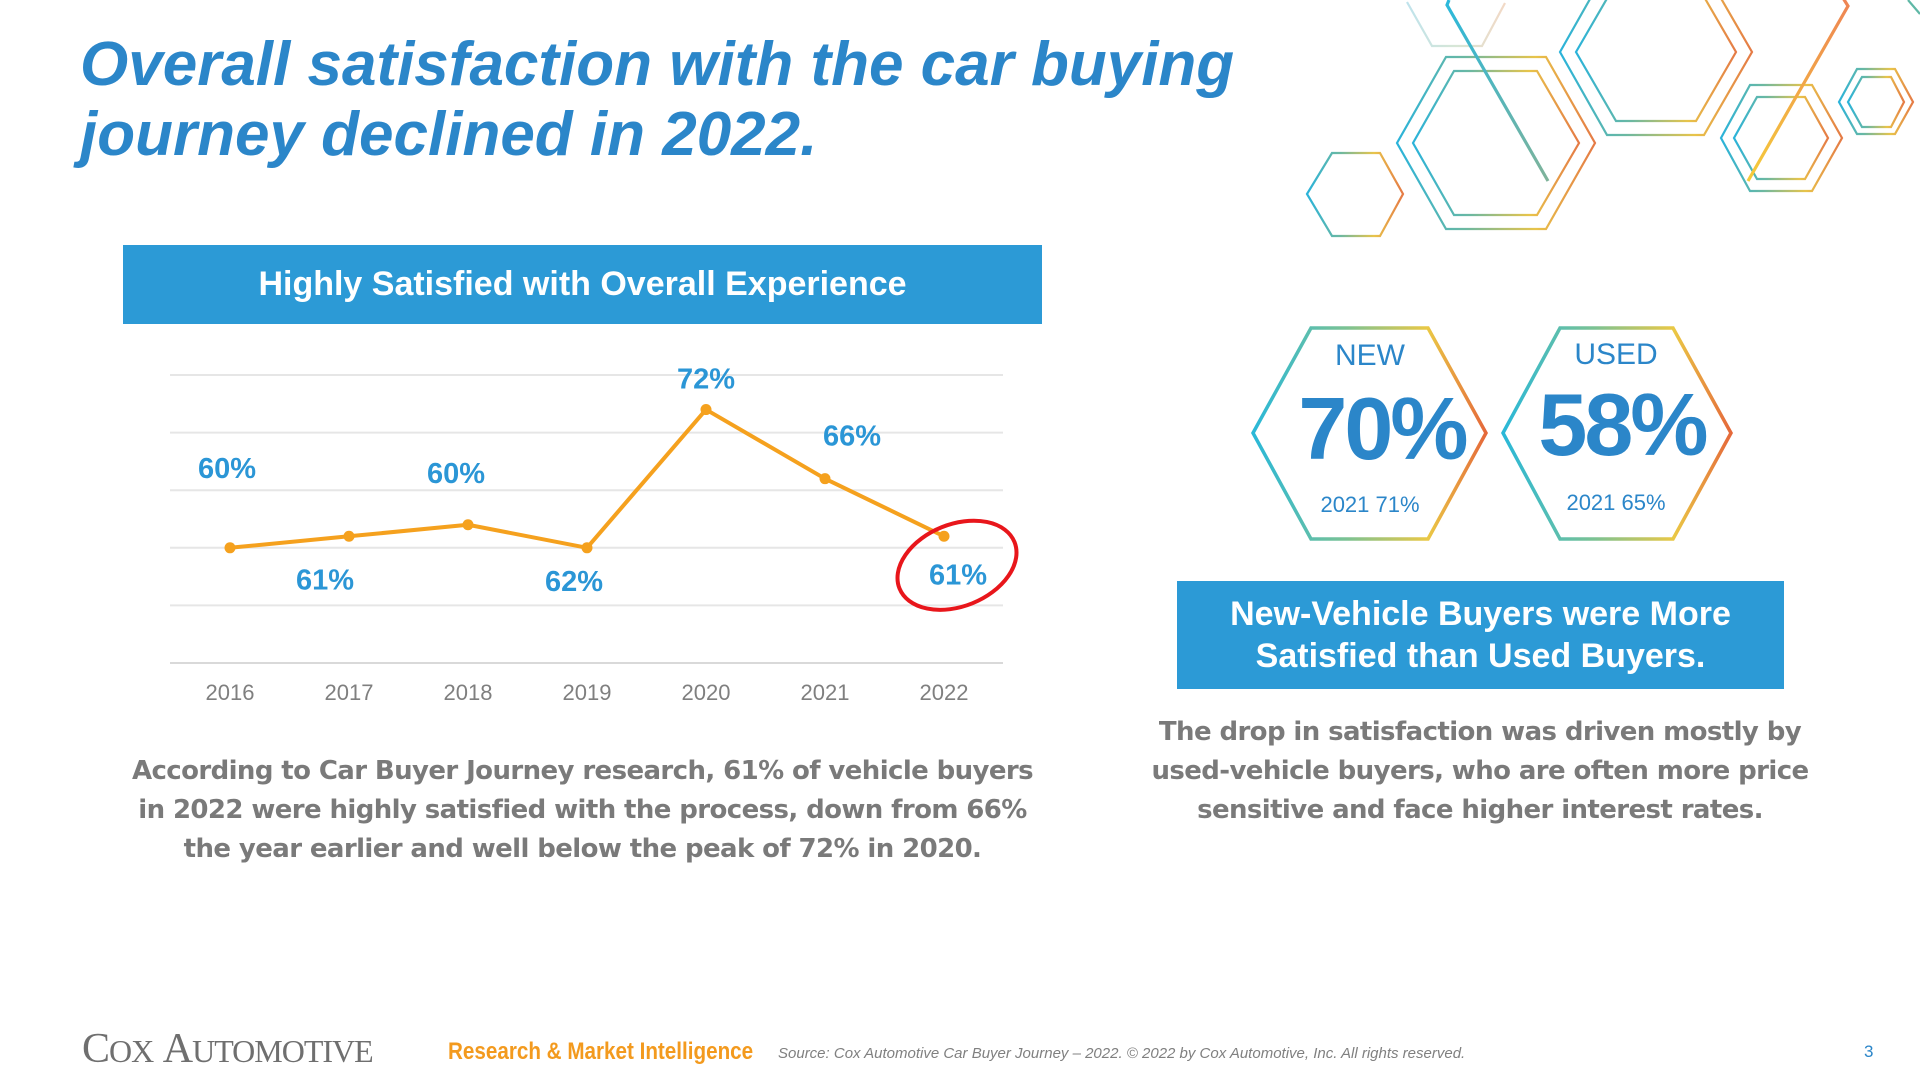 The image size is (1920, 1082). I want to click on chart-title-banner: Highly Satisfied with Overall Experience, so click(582, 284).